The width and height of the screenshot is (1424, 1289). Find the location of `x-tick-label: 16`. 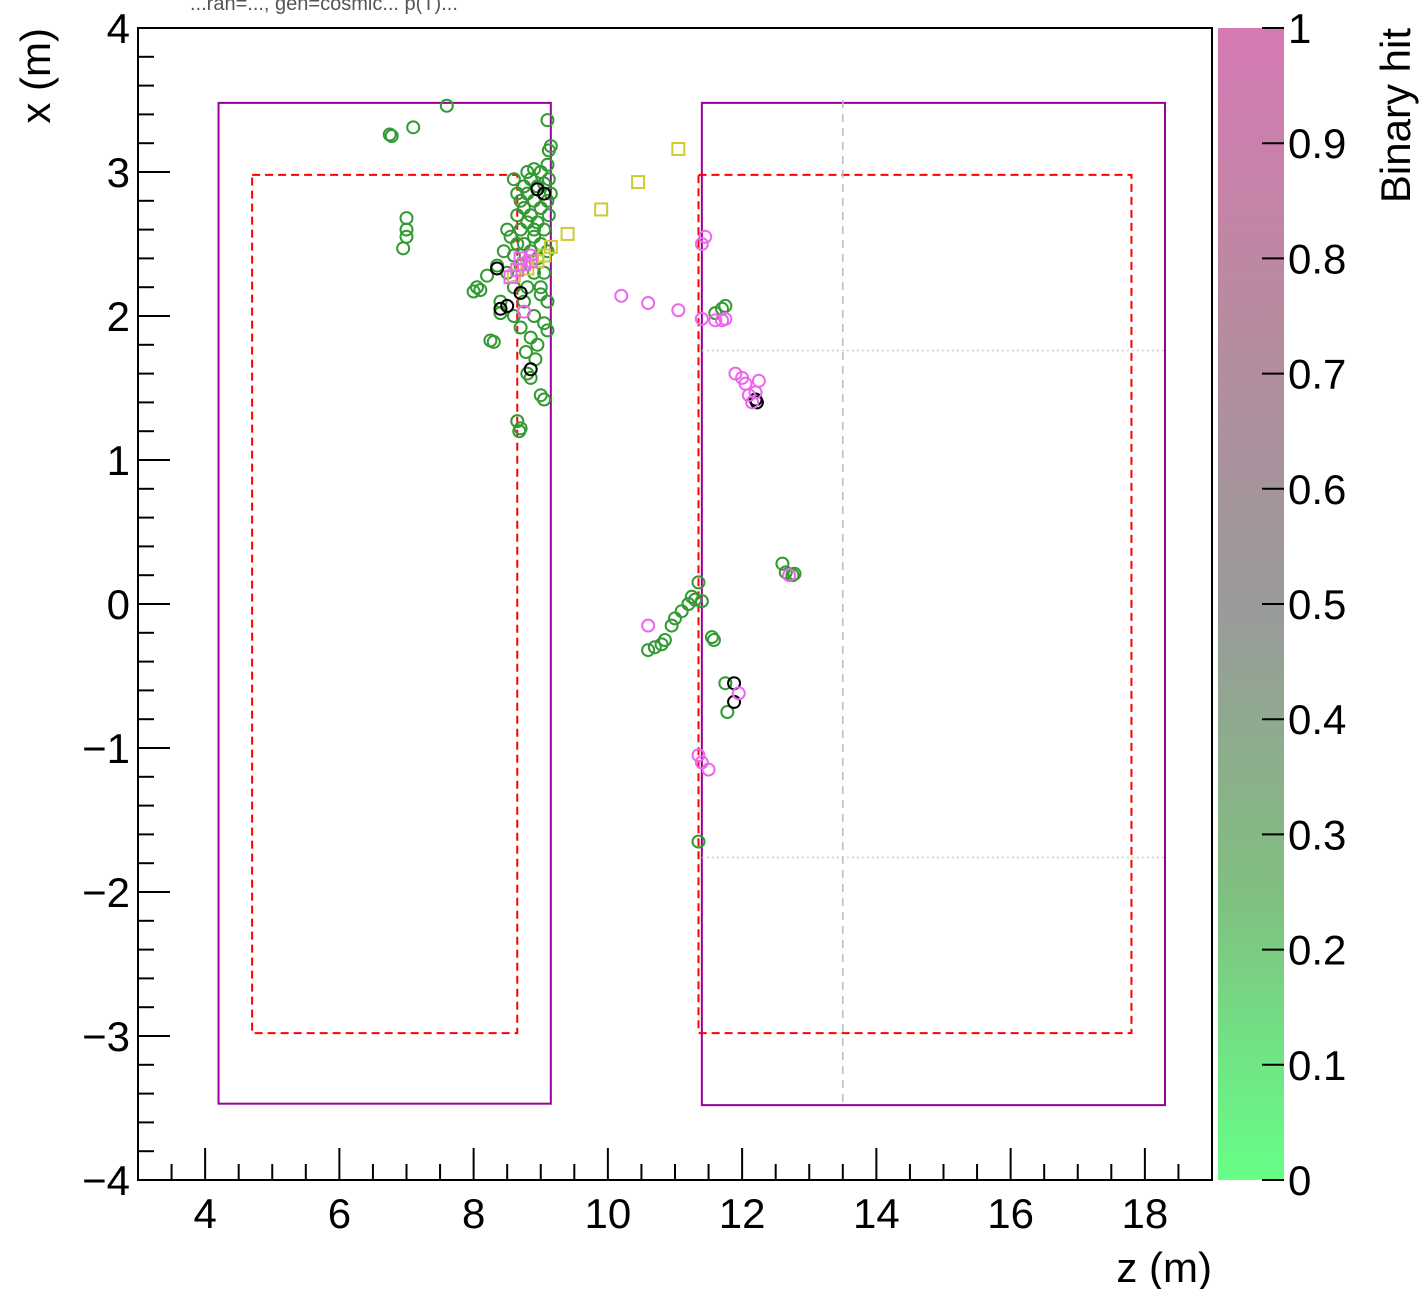

x-tick-label: 16 is located at coordinates (1010, 1213).